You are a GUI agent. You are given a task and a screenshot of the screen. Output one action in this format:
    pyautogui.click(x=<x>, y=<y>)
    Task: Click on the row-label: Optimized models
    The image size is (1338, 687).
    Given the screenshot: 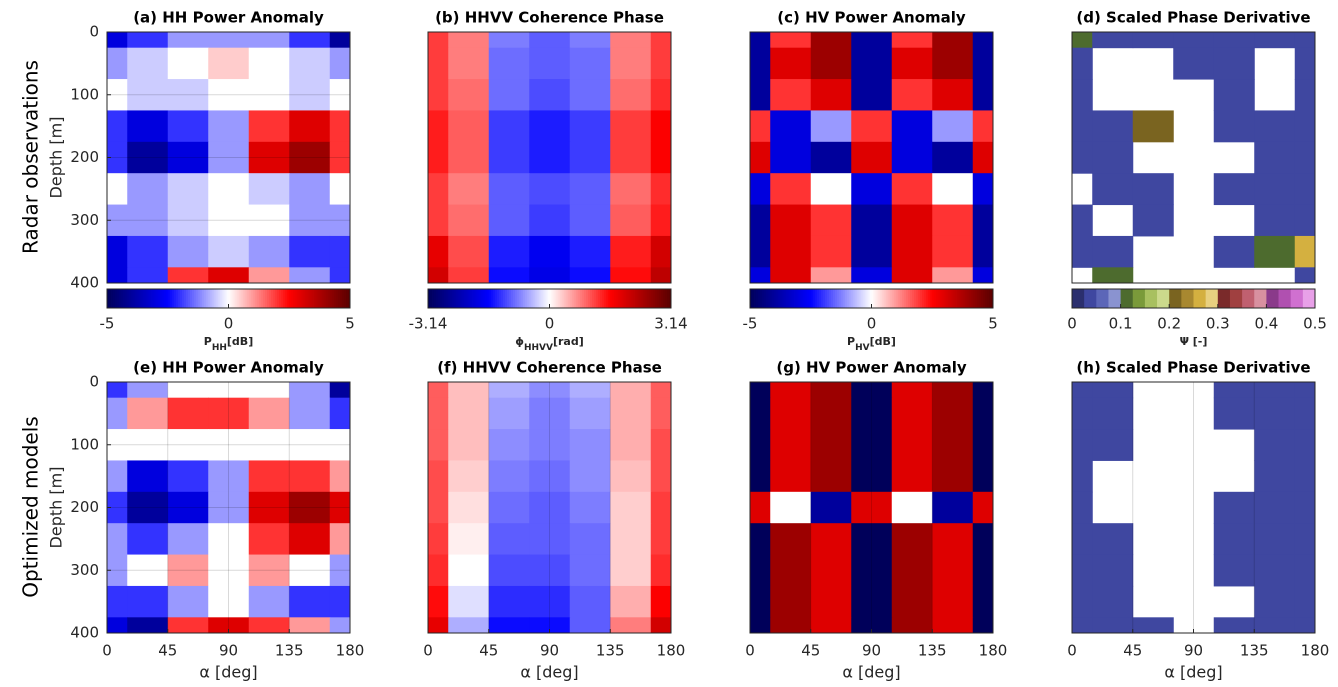 What is the action you would take?
    pyautogui.click(x=31, y=506)
    